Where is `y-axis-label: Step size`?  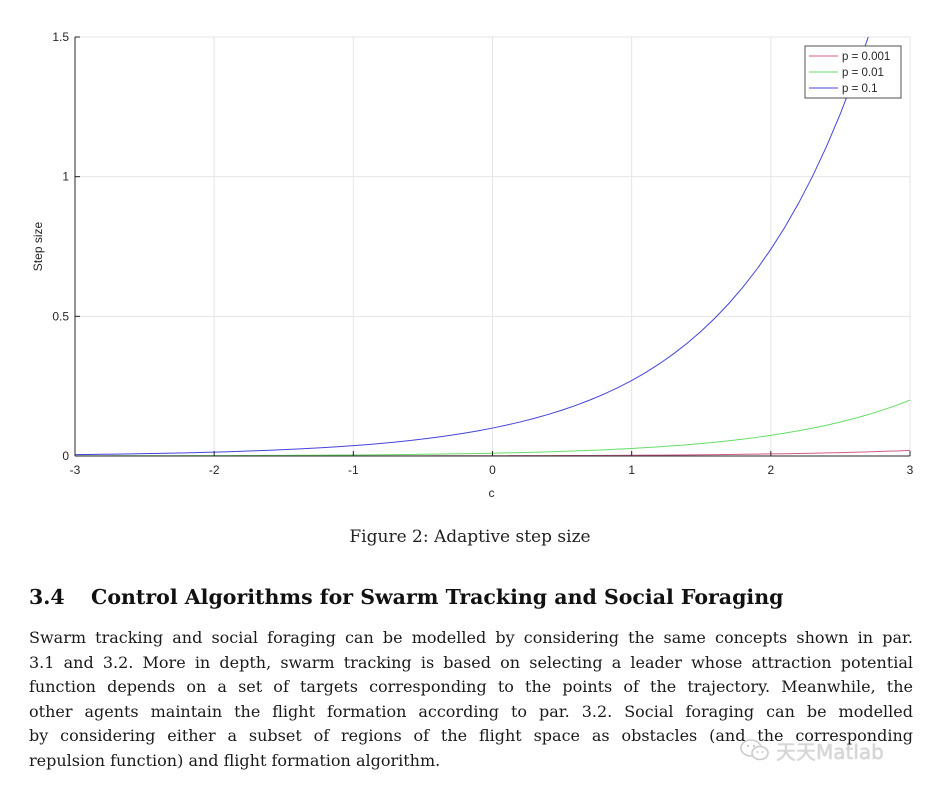
y-axis-label: Step size is located at coordinates (38, 246).